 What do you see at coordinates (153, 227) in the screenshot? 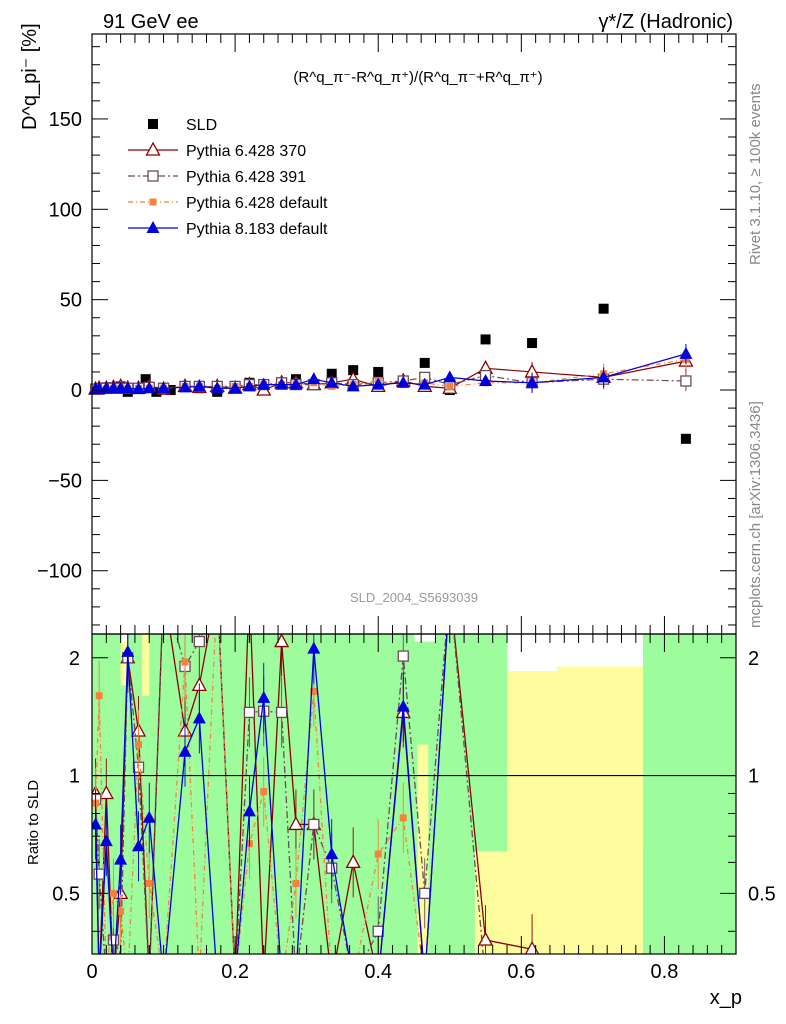
I see `legend-marker-py8` at bounding box center [153, 227].